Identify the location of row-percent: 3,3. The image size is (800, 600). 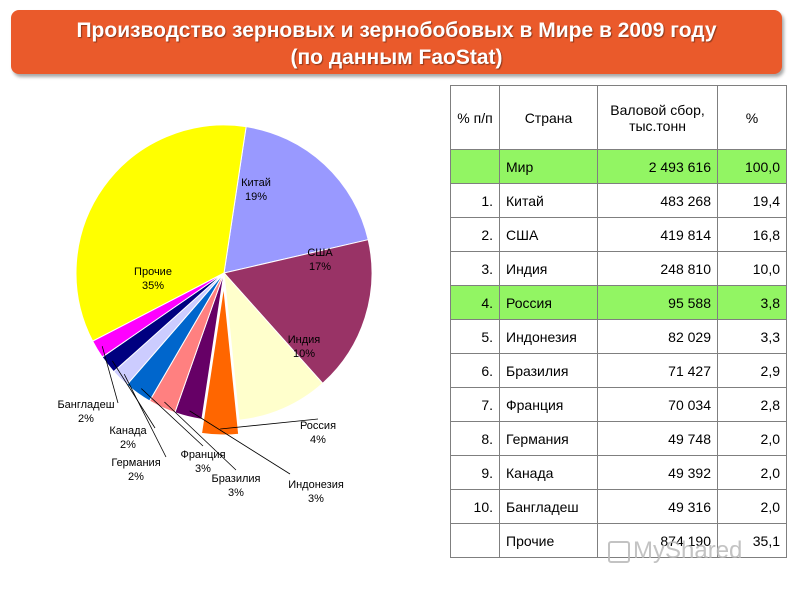
(752, 336).